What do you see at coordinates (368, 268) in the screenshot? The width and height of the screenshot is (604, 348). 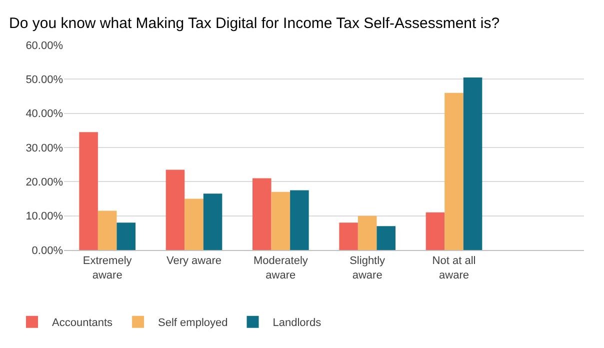 I see `x-tick-label: Slightly aware` at bounding box center [368, 268].